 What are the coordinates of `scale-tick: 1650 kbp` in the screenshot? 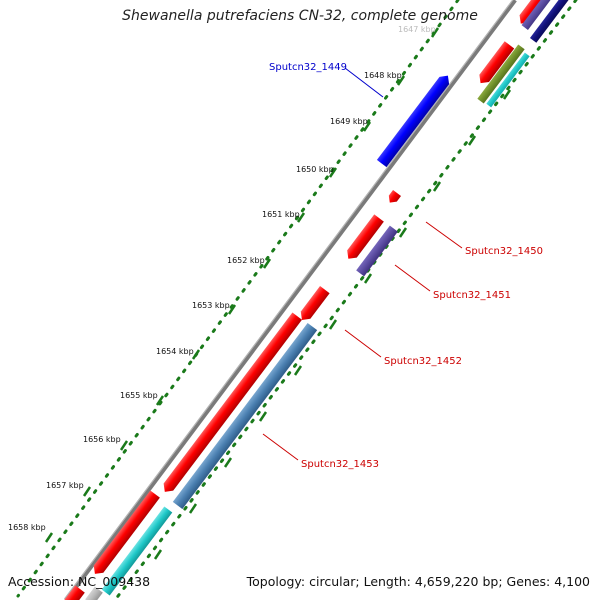 It's located at (317, 171).